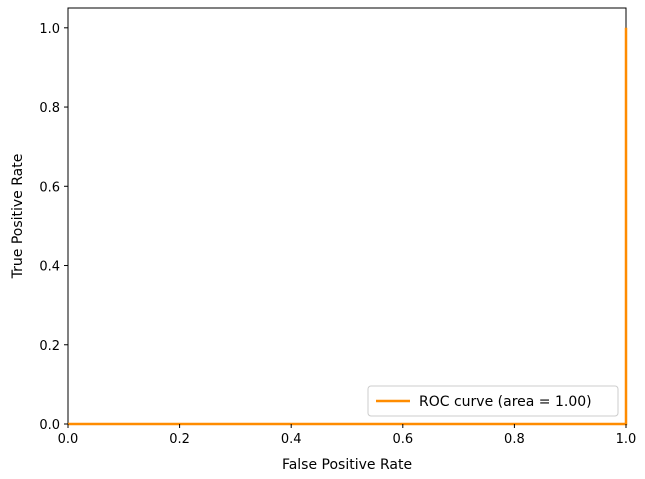 The width and height of the screenshot is (645, 479). I want to click on y-tick-label: 0.6, so click(49, 187).